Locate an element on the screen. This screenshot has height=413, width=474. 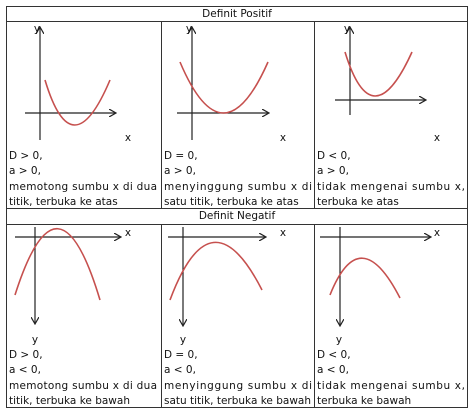
section-title: Definit Positif is located at coordinates (237, 14).